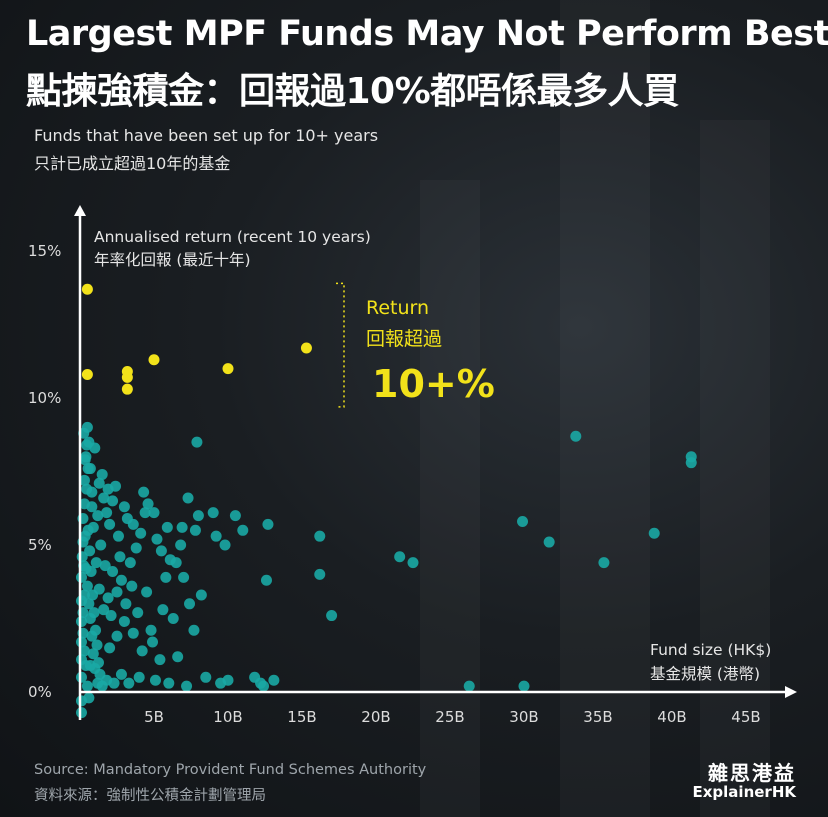  Describe the element at coordinates (705, 674) in the screenshot. I see `x-axis-label-chinese: 基金規模 (港幣)` at that location.